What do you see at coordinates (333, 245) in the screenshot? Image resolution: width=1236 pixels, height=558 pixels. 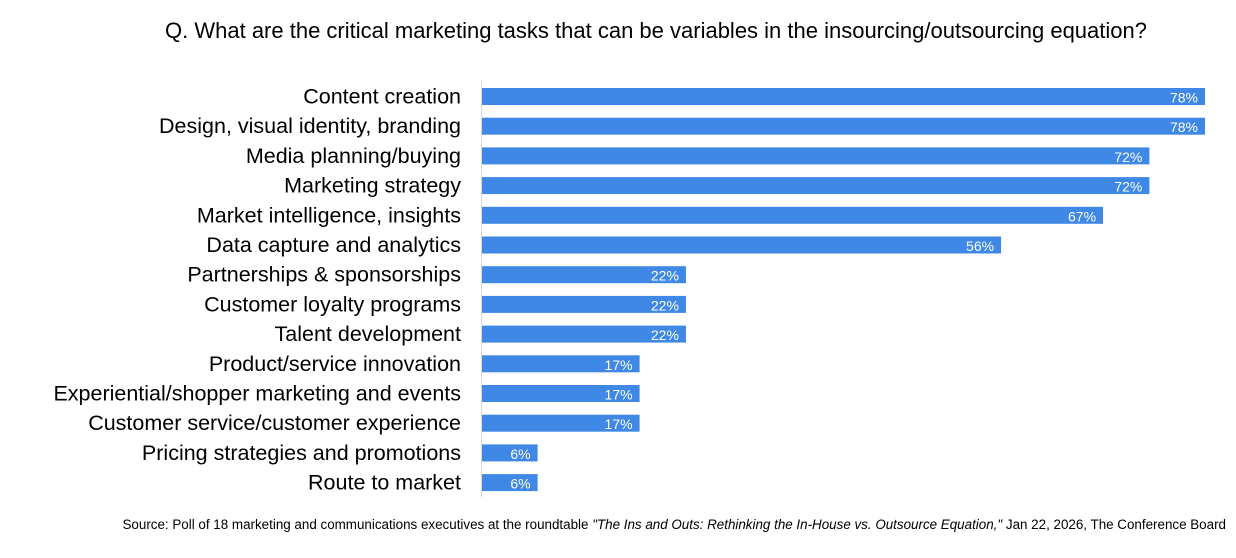 I see `category-label: Data capture and analytics` at bounding box center [333, 245].